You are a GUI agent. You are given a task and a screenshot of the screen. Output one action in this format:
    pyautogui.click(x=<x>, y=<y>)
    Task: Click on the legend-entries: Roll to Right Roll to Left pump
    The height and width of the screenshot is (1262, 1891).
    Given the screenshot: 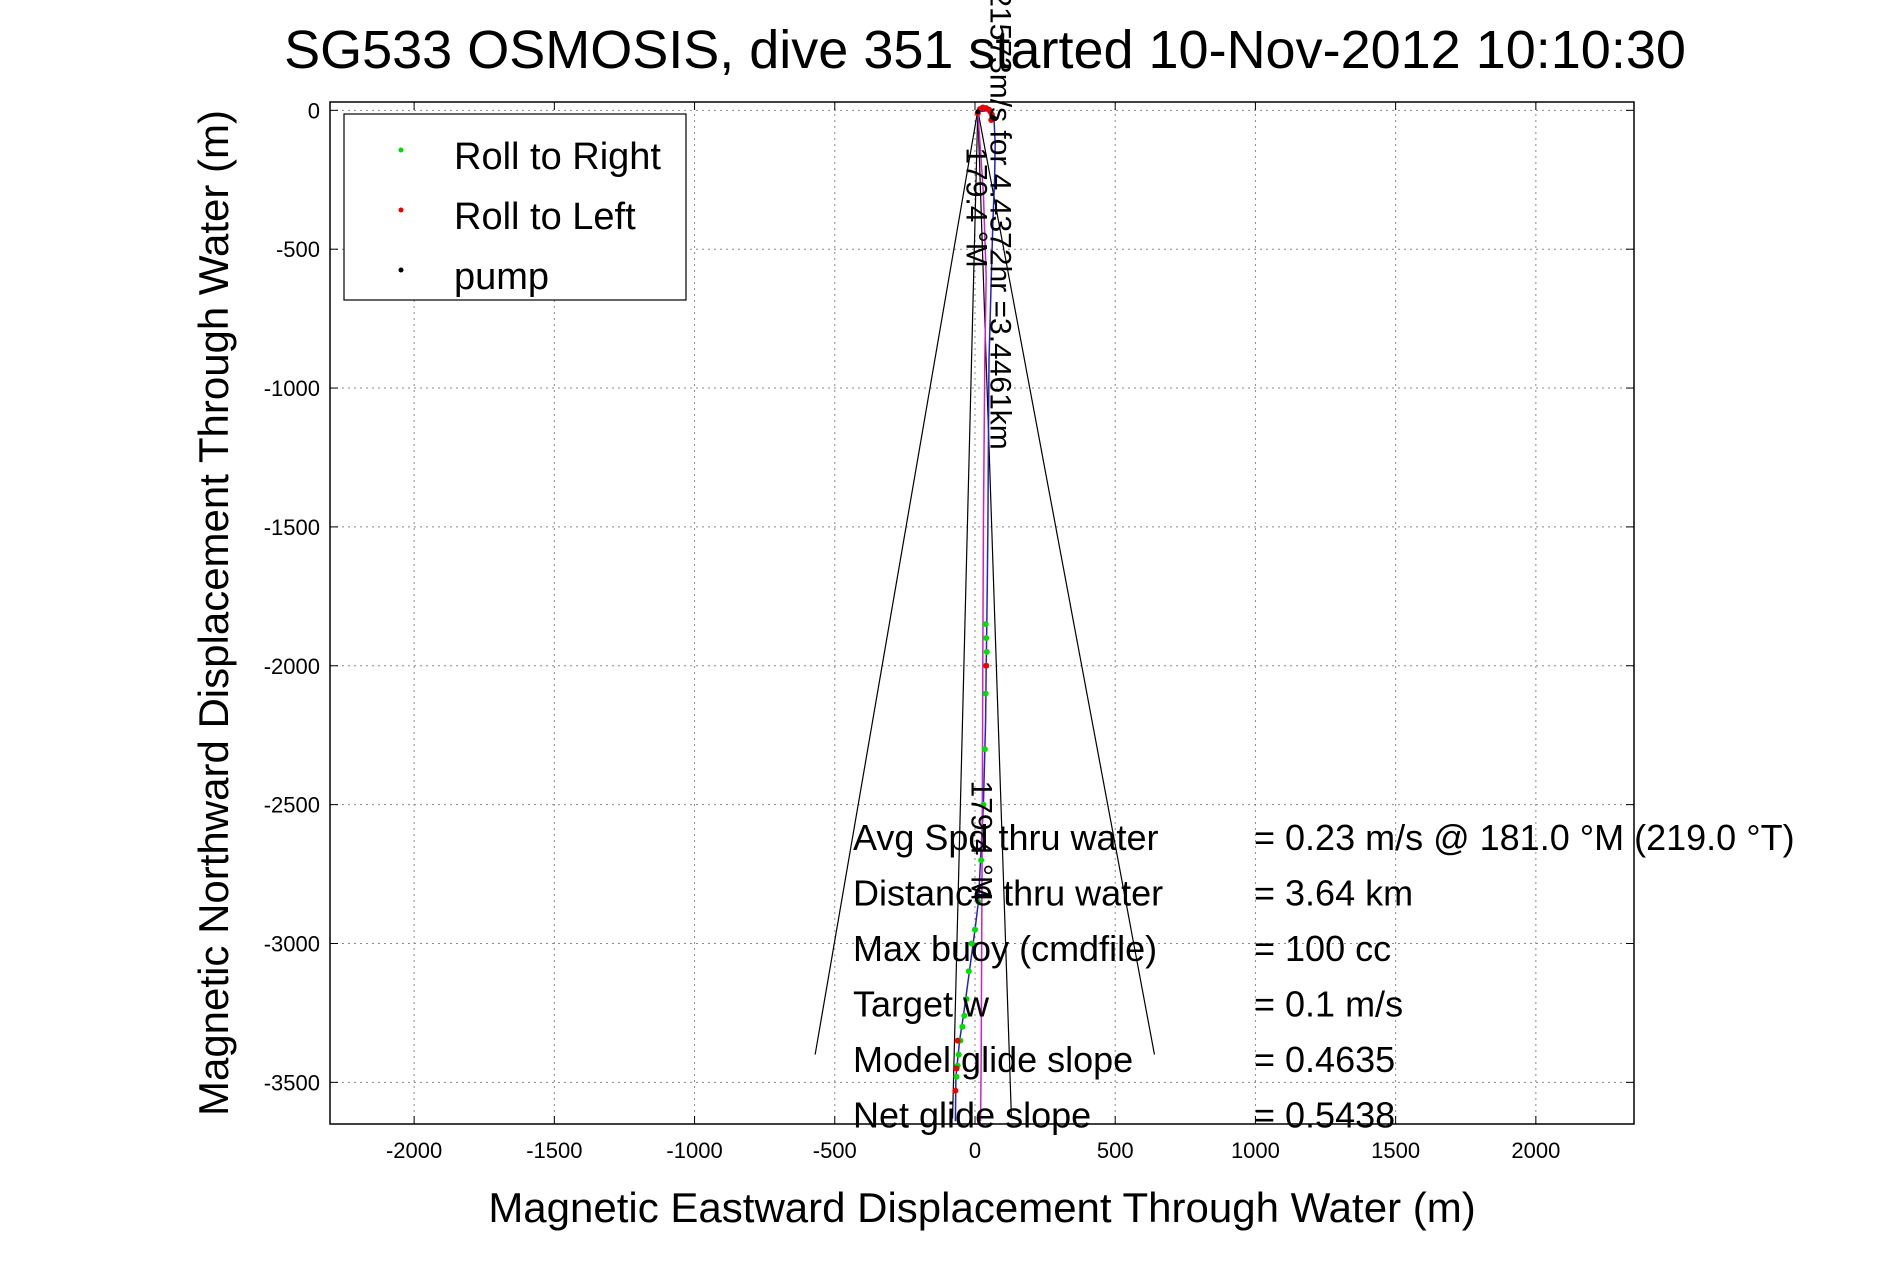 What is the action you would take?
    pyautogui.click(x=529, y=217)
    